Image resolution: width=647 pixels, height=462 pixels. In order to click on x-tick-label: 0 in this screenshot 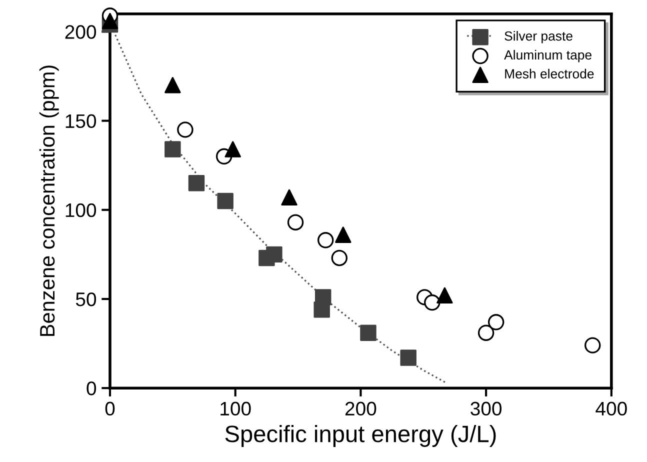, I will do `click(110, 409)`.